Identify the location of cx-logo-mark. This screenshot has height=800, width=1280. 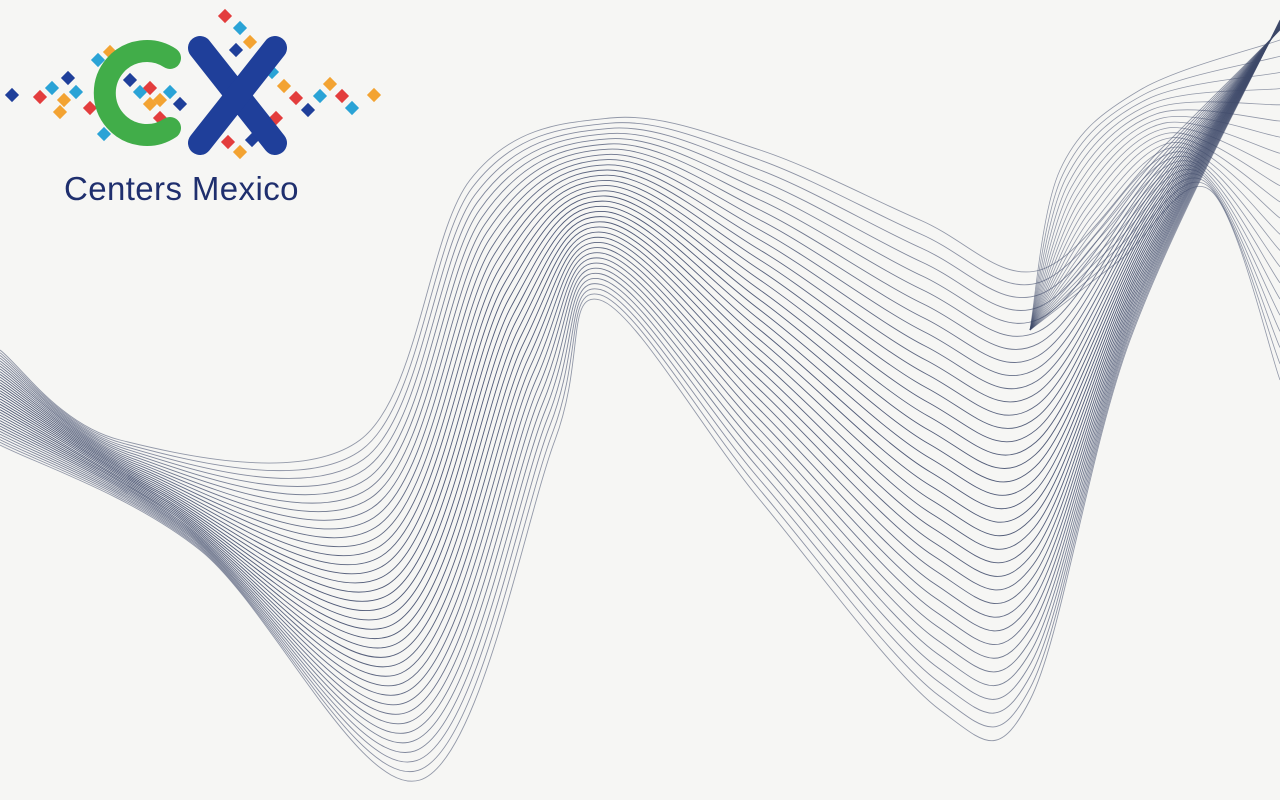
(193, 84).